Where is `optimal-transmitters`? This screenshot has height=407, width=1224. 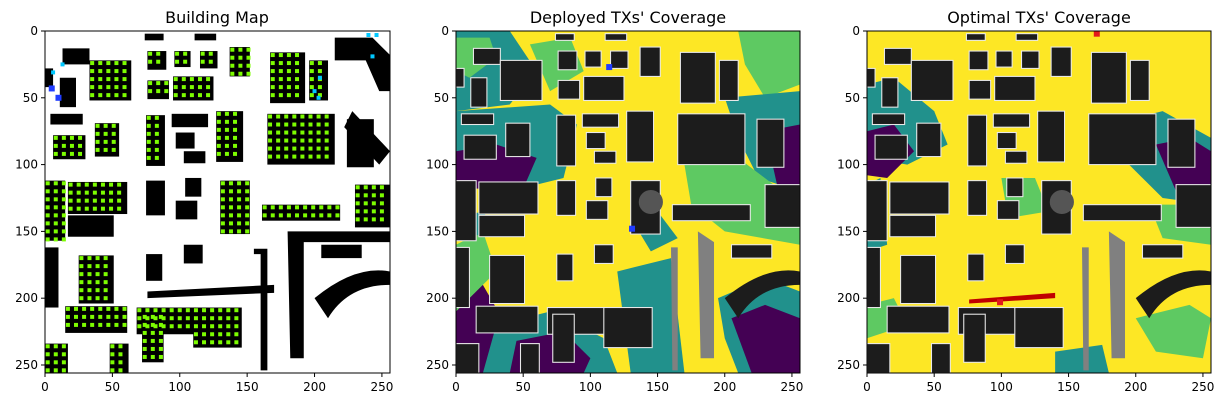 optimal-transmitters is located at coordinates (1048, 168).